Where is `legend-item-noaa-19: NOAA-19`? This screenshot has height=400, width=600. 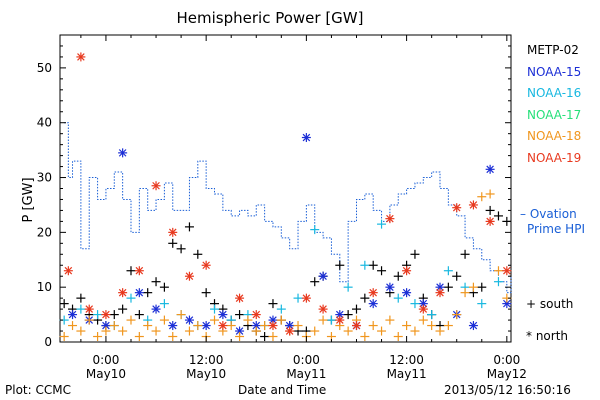
legend-item-noaa-19: NOAA-19 is located at coordinates (554, 157).